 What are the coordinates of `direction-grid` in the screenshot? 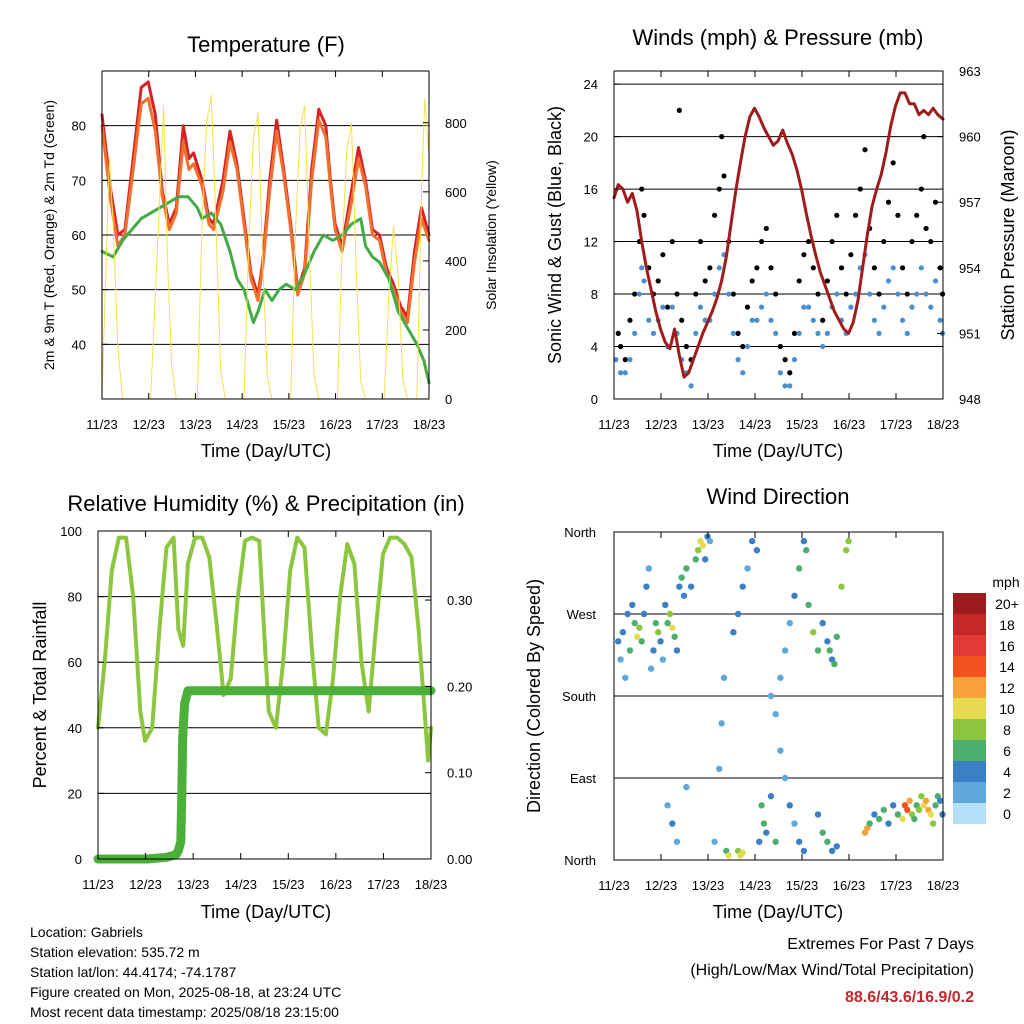 It's located at (778, 696).